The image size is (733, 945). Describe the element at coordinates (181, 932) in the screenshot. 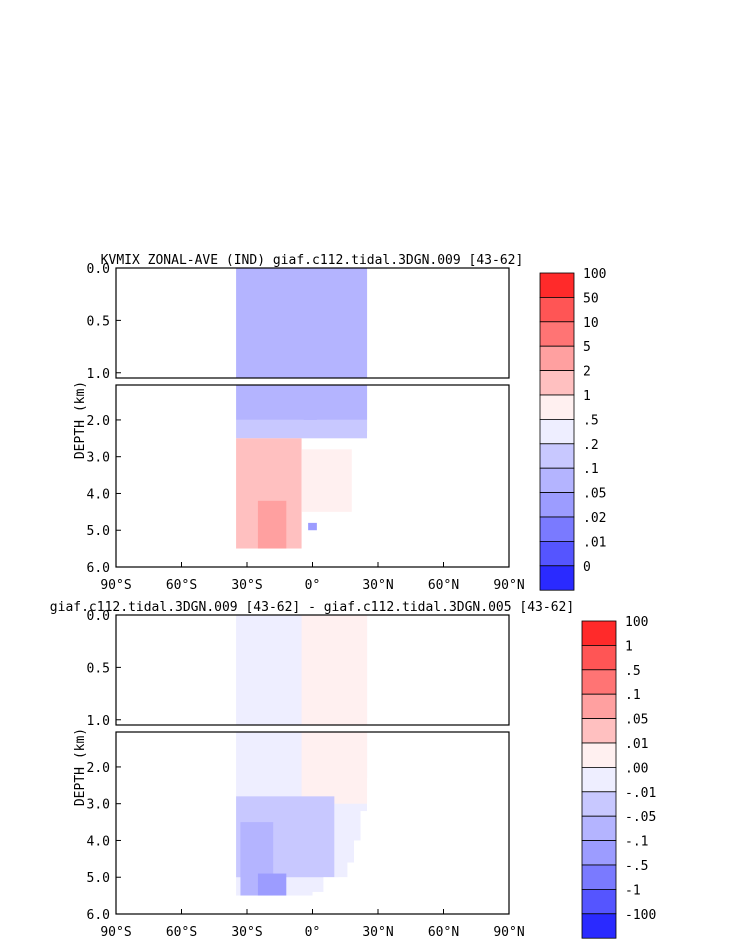

I see `chart2-xtick-label-1: 60°S` at that location.